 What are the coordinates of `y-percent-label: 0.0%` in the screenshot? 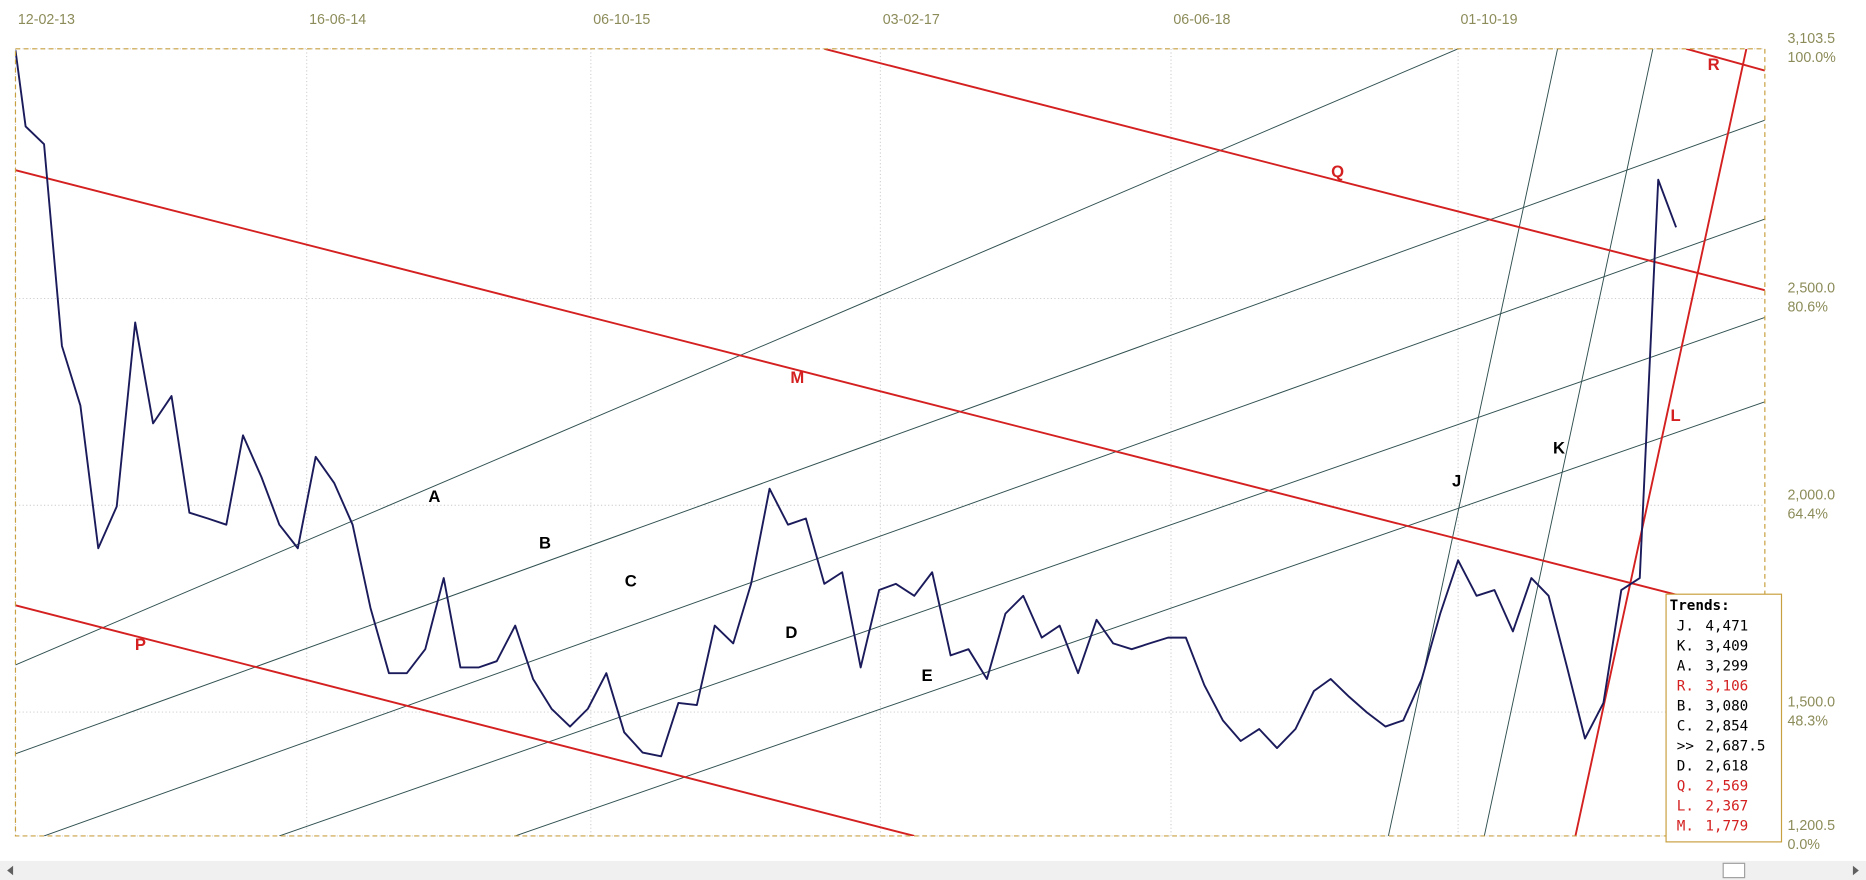 It's located at (1803, 845).